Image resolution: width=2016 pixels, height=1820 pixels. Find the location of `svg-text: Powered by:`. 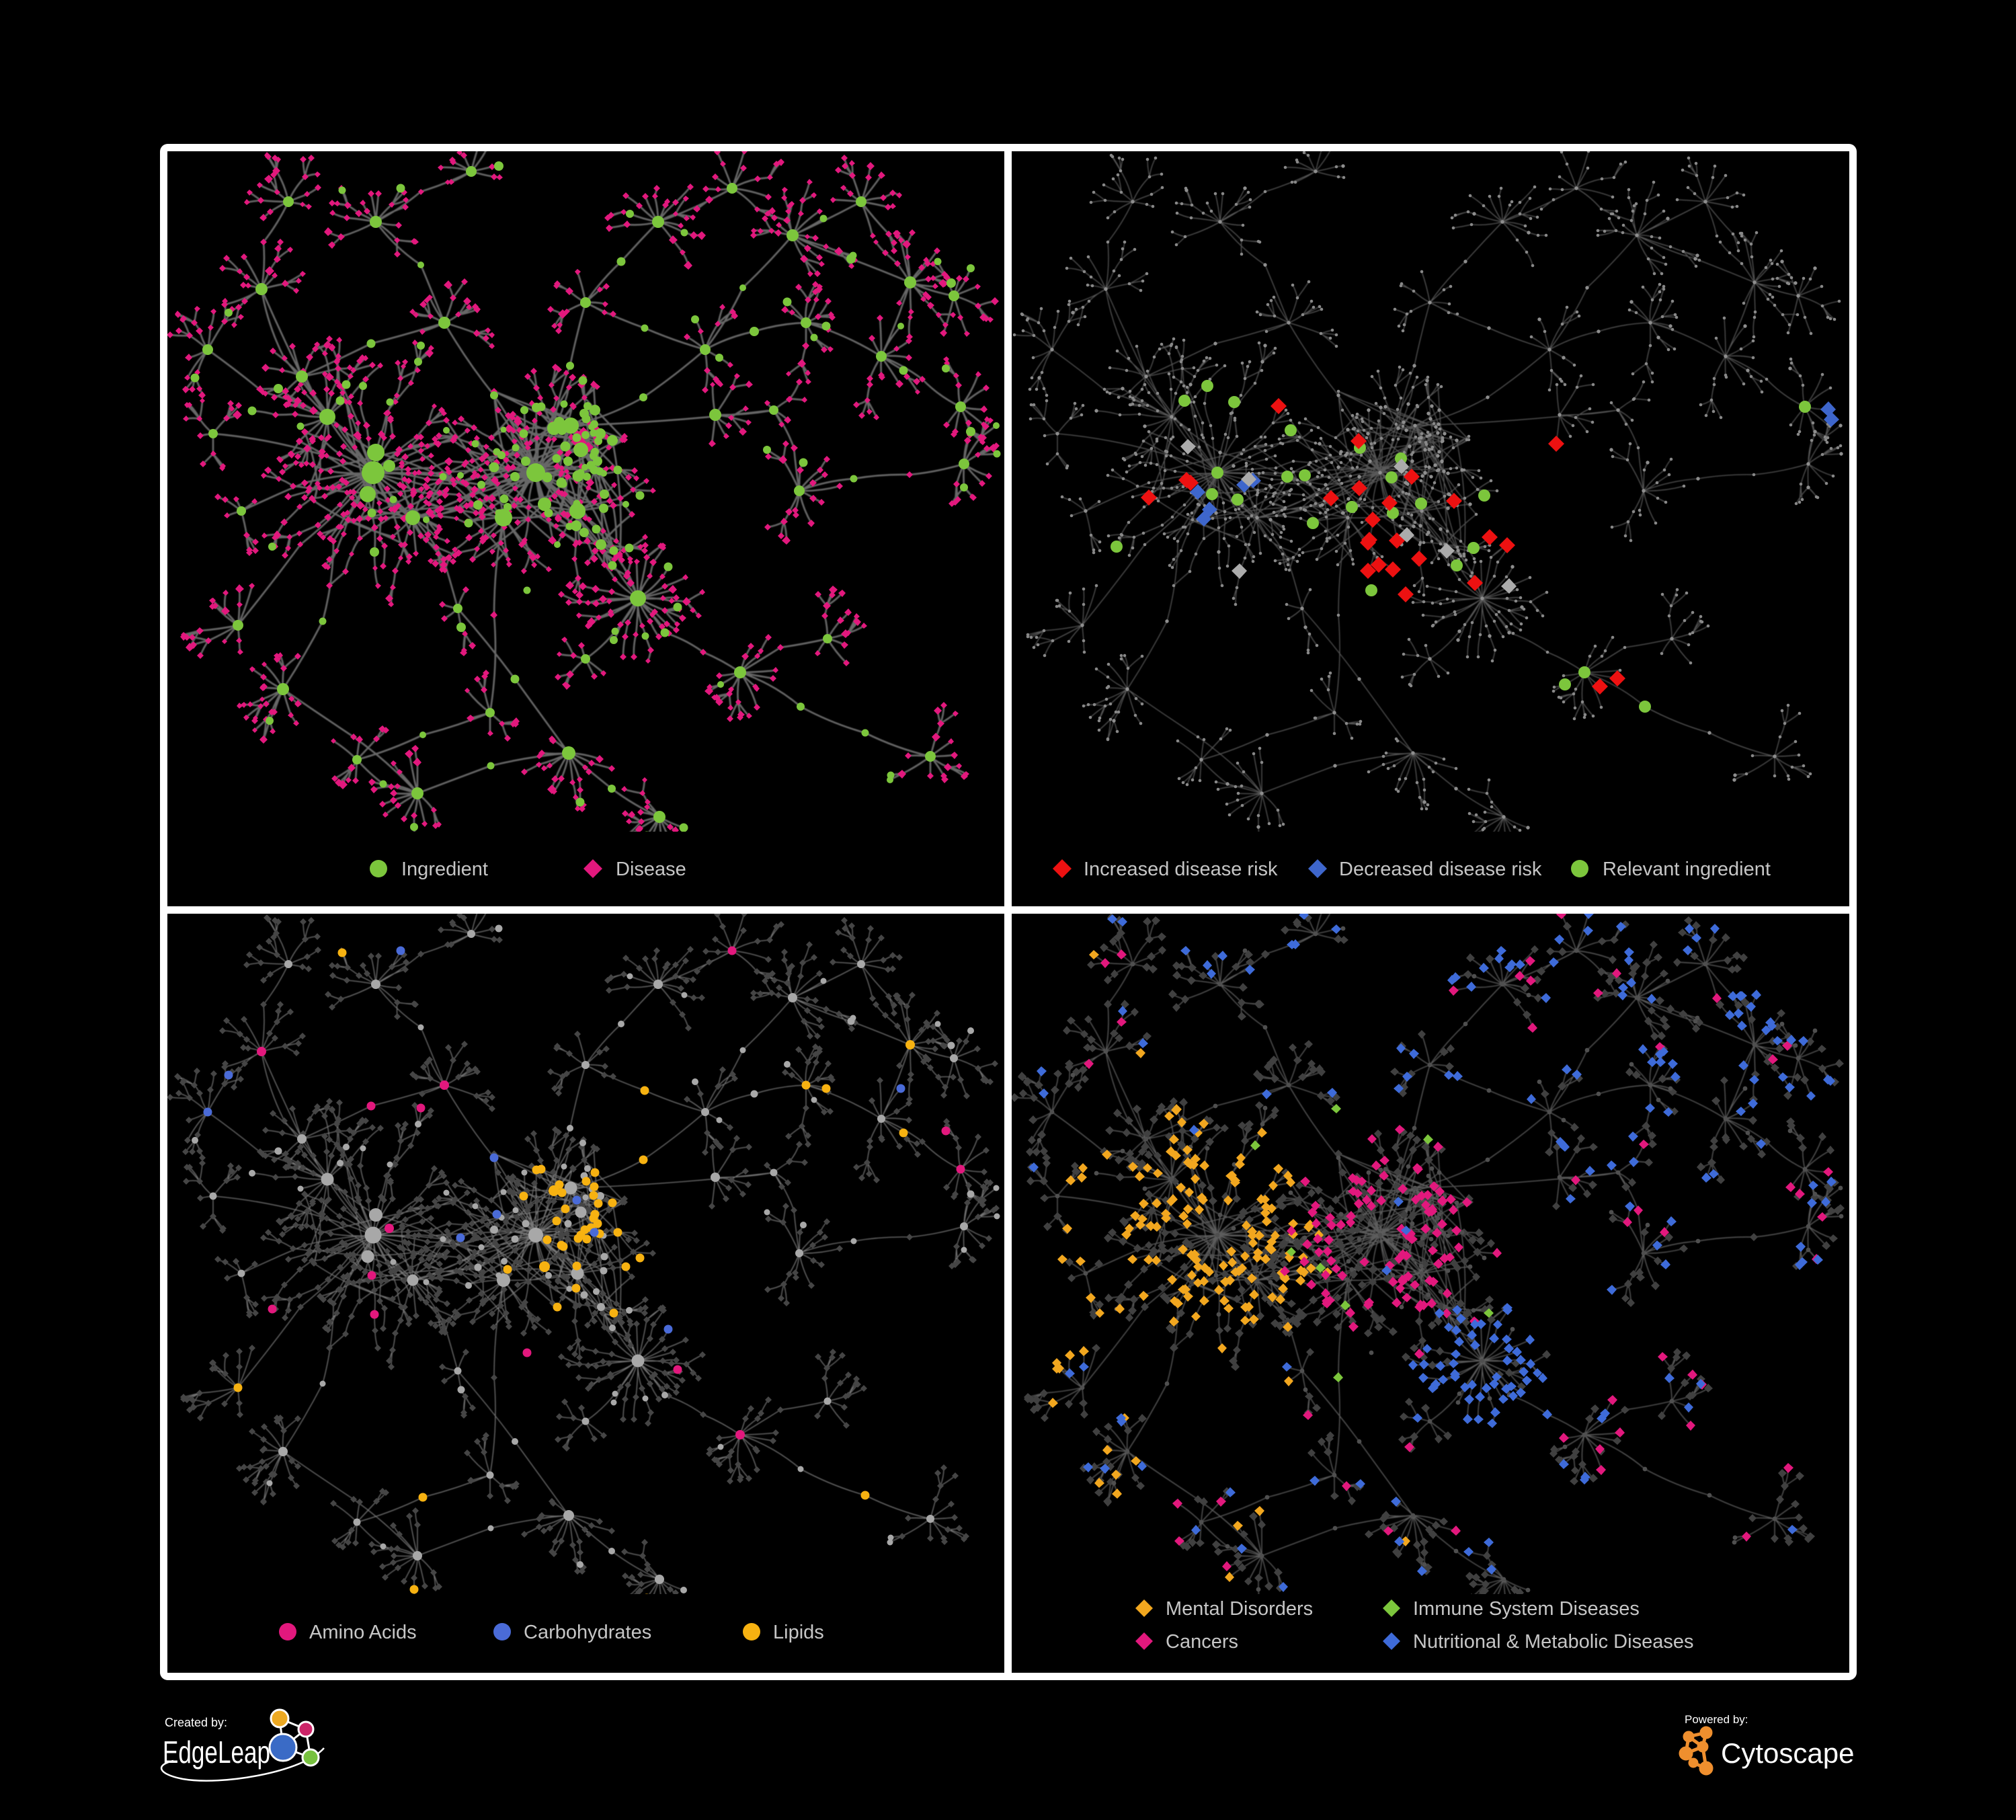

svg-text: Powered by: is located at coordinates (1716, 1719).